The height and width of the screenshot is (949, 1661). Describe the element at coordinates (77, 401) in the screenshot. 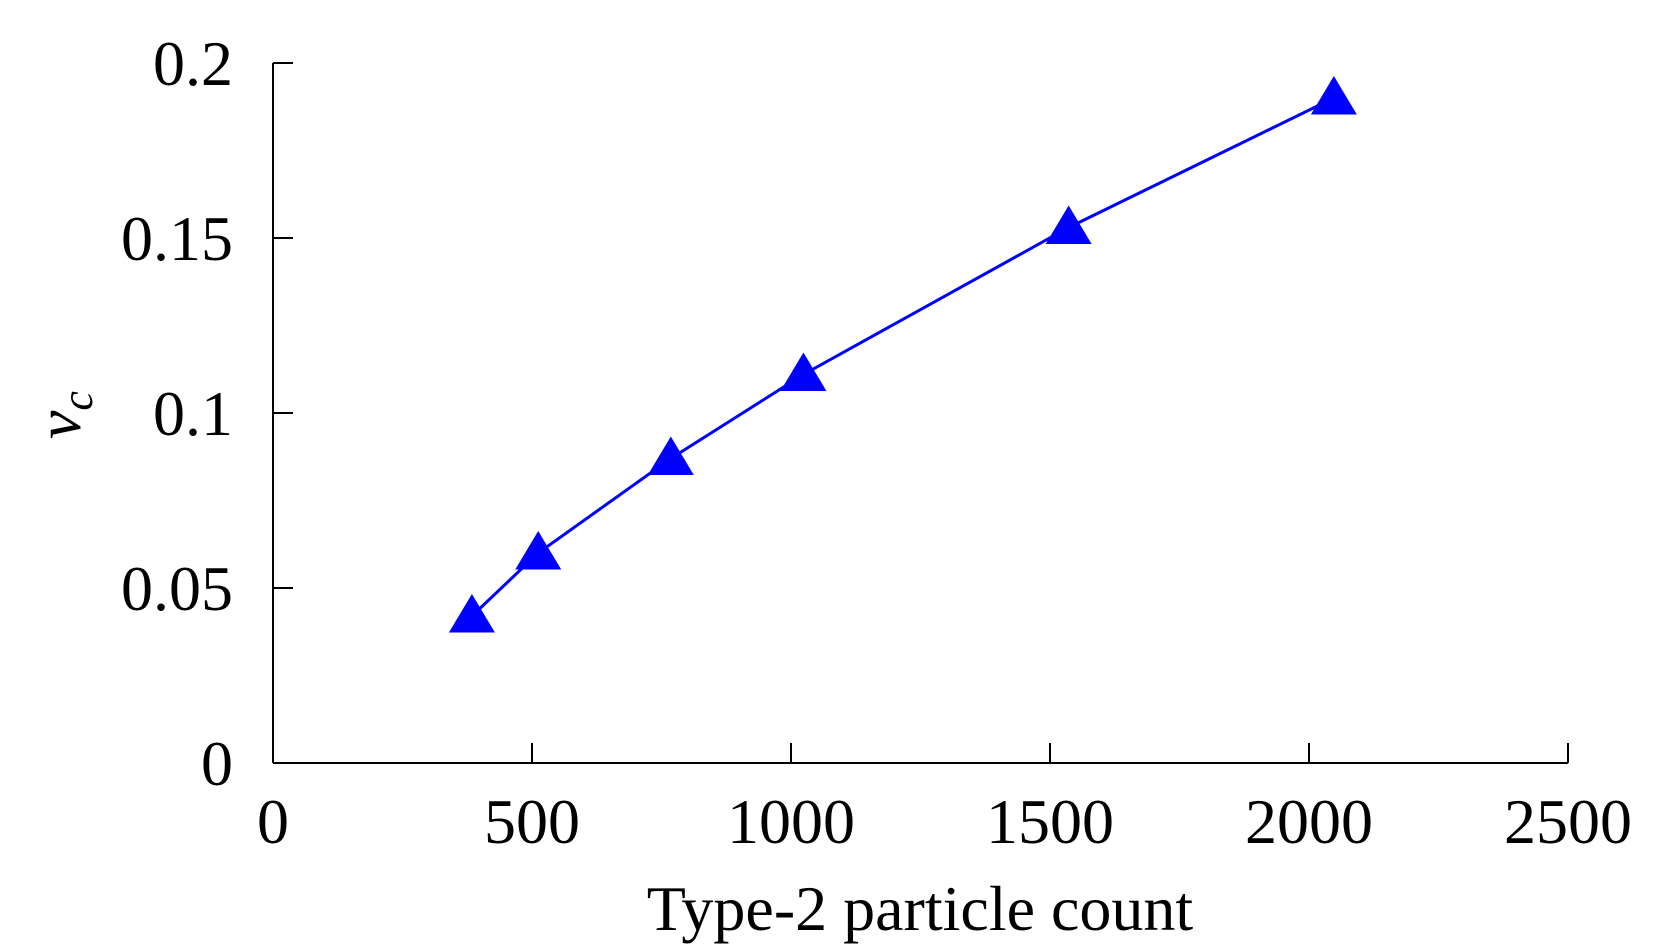

I see `y-axis-label-sub: c` at that location.